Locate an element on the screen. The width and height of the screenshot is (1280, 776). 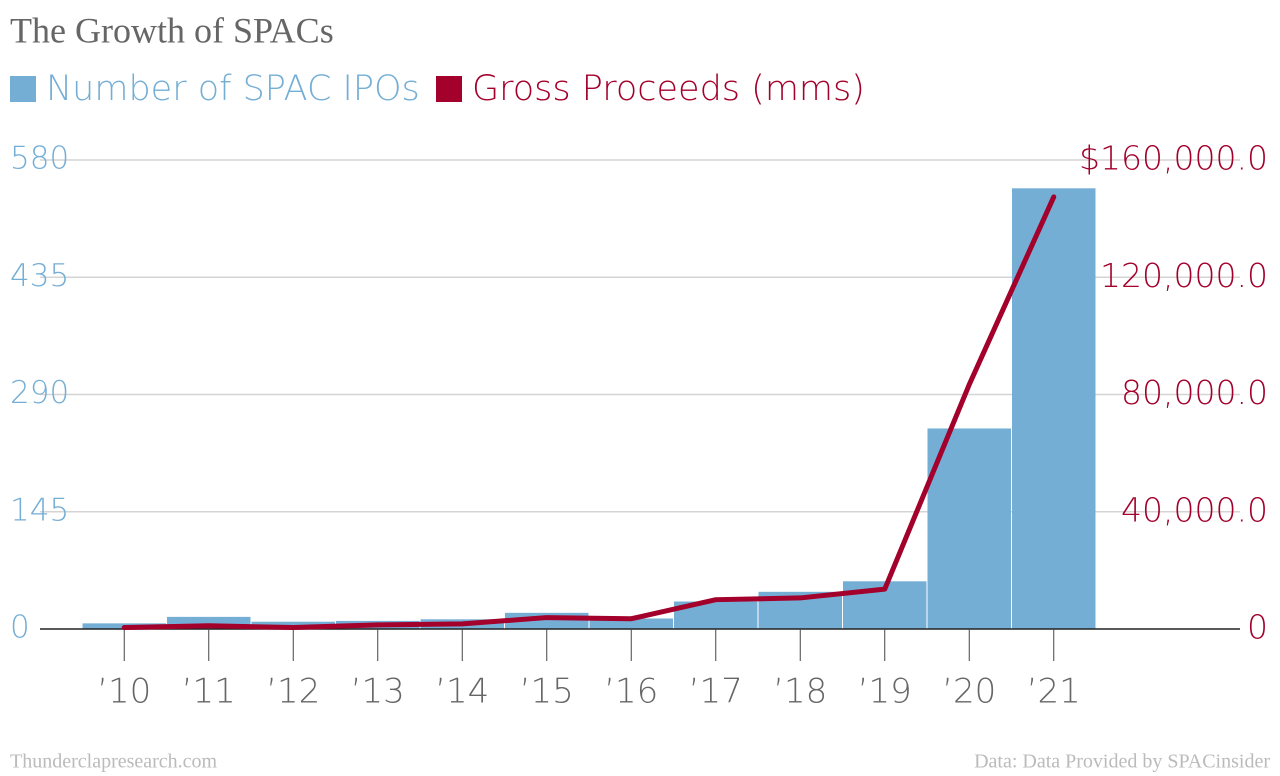
x-tick-label: ’14 is located at coordinates (462, 692).